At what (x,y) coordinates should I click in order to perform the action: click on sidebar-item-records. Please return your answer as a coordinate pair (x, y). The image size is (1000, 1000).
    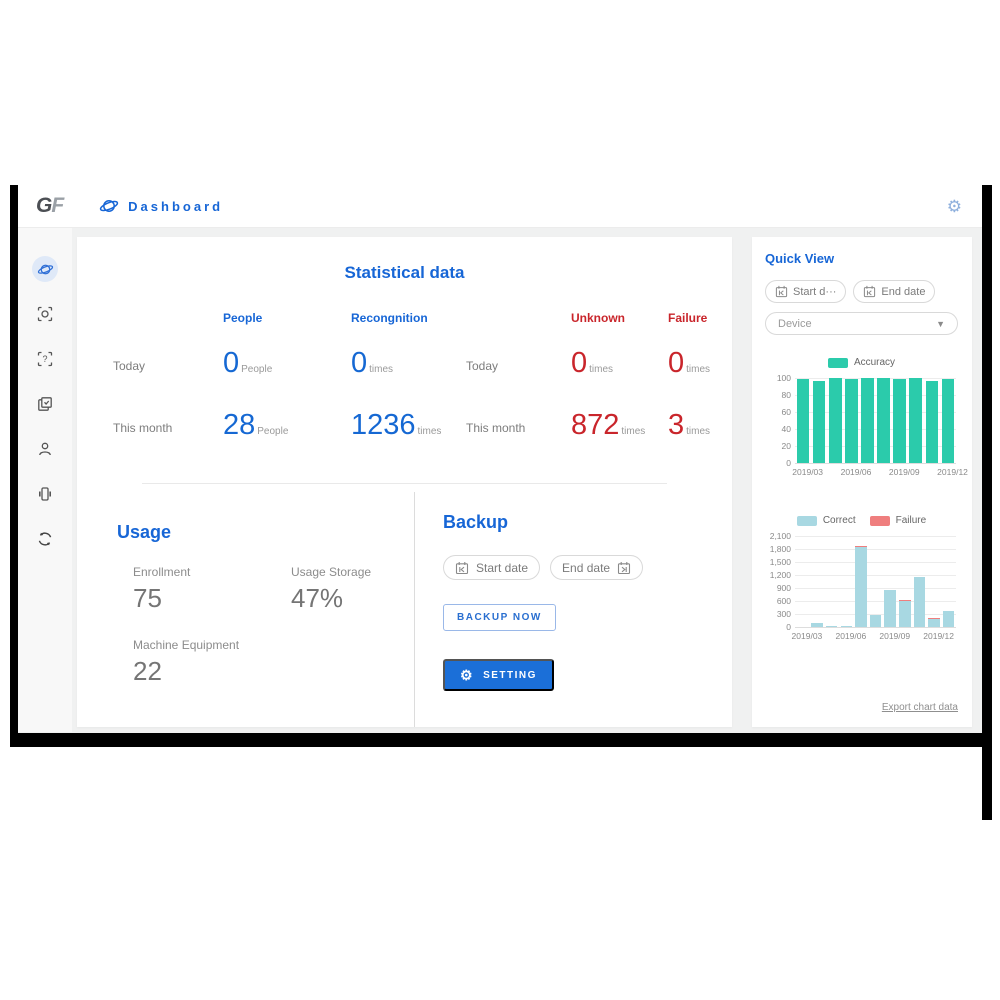
    Looking at the image, I should click on (45, 404).